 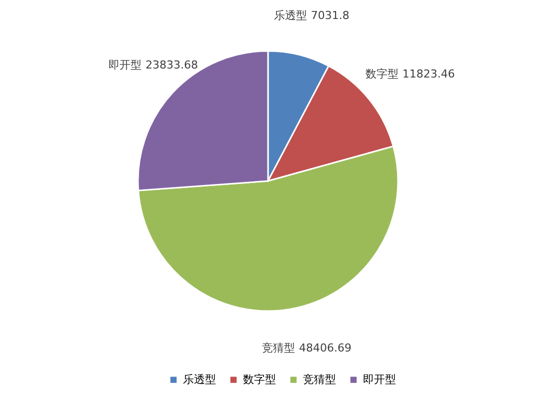 What do you see at coordinates (381, 73) in the screenshot?
I see `slice-label: 数字型` at bounding box center [381, 73].